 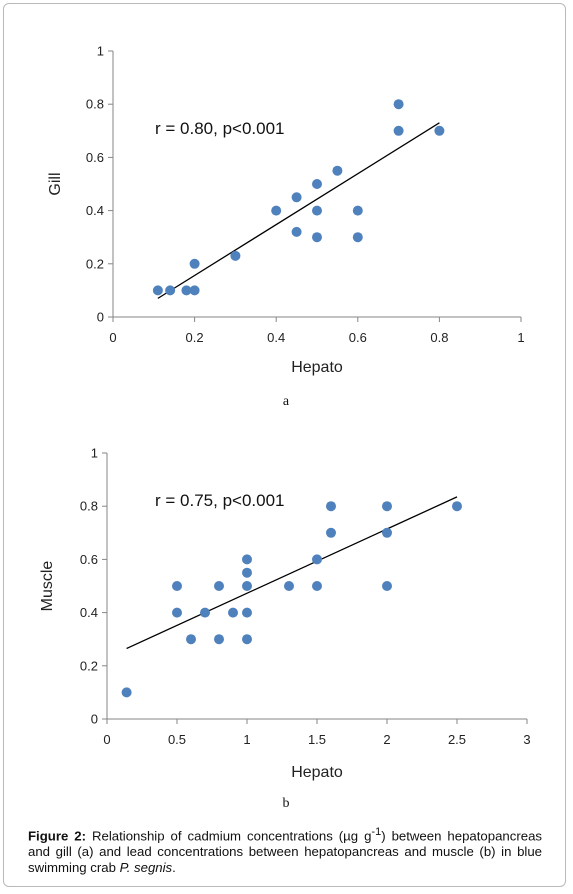 I want to click on chart2-x-tick-label: 1, so click(x=246, y=739).